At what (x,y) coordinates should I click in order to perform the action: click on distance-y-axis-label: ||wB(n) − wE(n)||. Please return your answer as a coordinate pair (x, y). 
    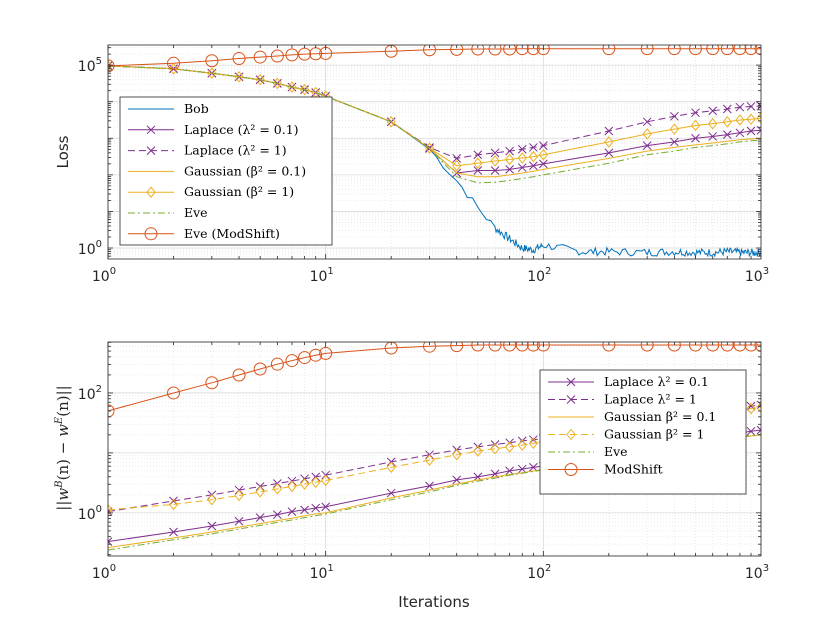
    Looking at the image, I should click on (63, 447).